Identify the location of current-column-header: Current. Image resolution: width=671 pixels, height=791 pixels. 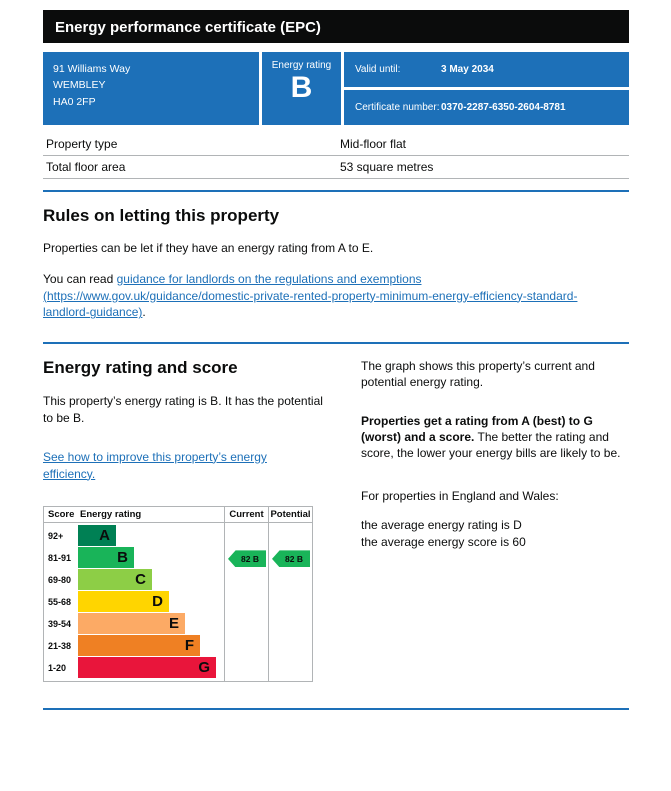
(246, 515).